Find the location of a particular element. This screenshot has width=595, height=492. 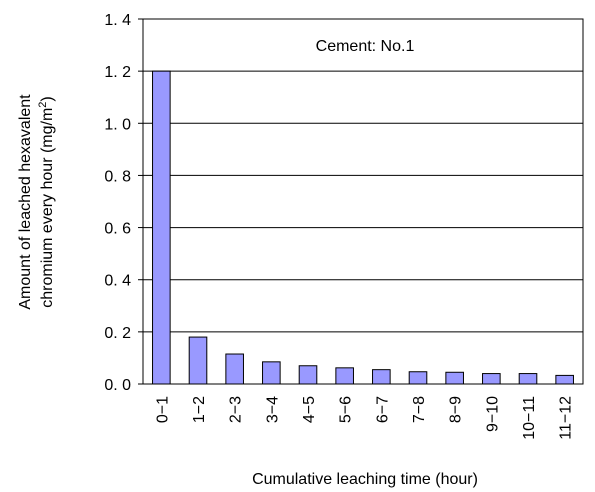

y-tick-label: 1. 2 is located at coordinates (117, 72).